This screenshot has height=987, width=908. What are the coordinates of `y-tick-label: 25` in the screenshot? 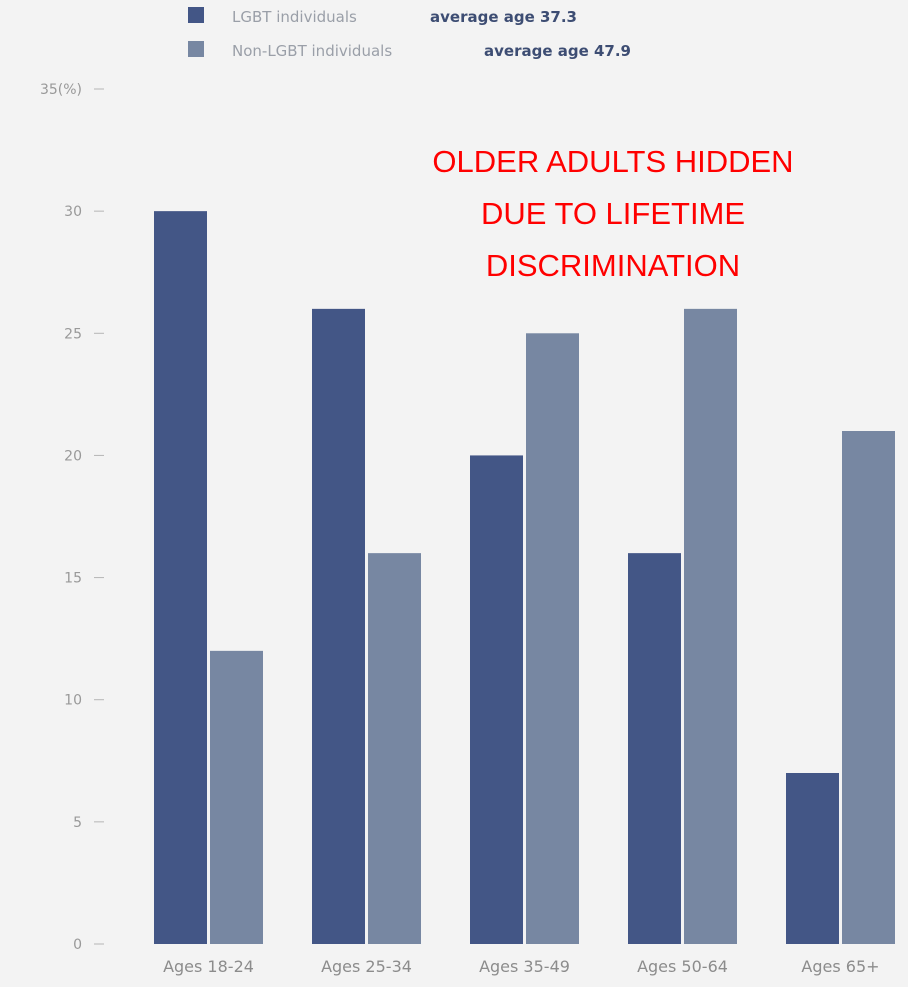 It's located at (73, 334).